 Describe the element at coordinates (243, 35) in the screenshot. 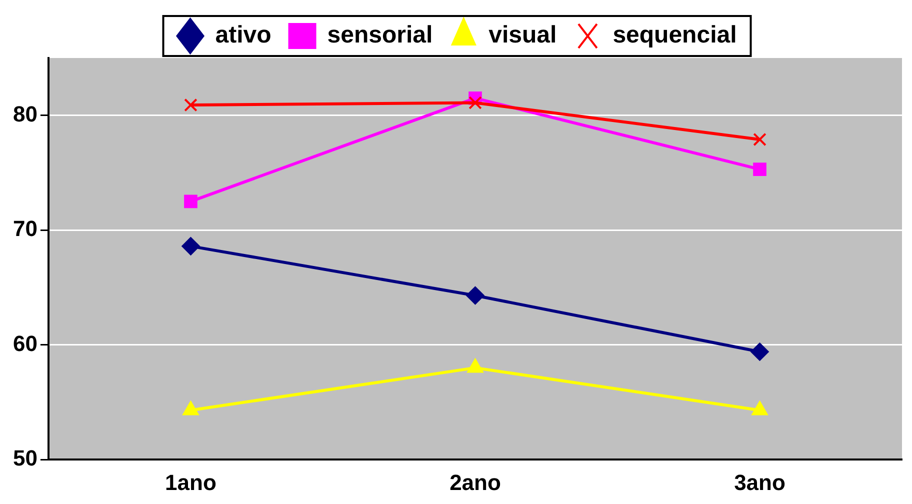

I see `legend-label: ativo` at that location.